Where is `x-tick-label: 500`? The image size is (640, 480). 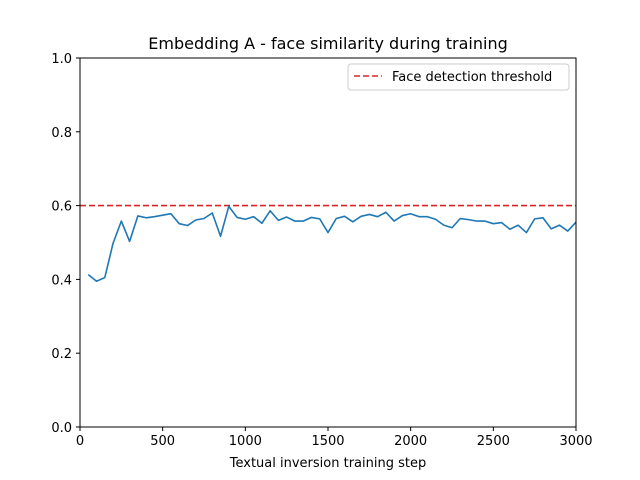
x-tick-label: 500 is located at coordinates (162, 441).